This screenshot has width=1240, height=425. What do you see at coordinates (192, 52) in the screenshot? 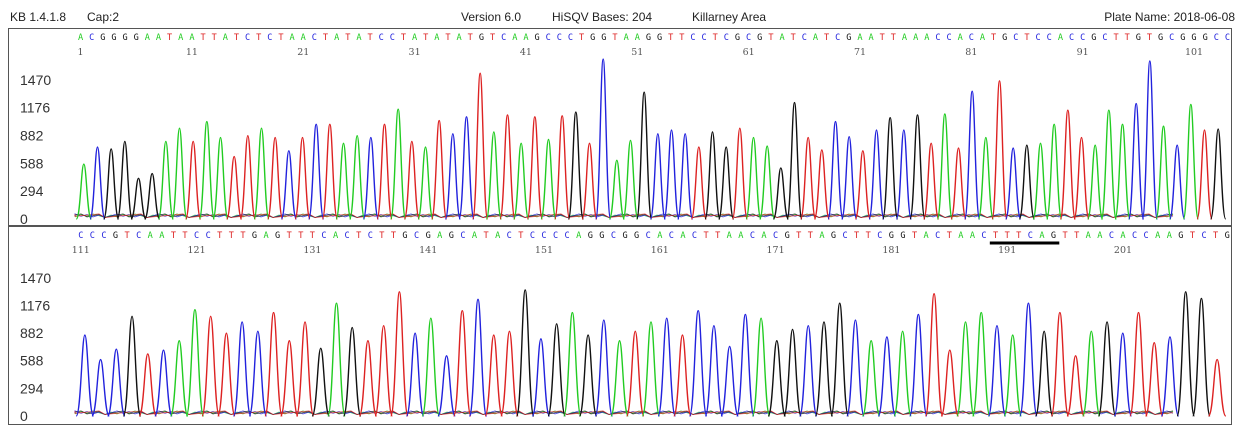
I see `position-label: 11` at bounding box center [192, 52].